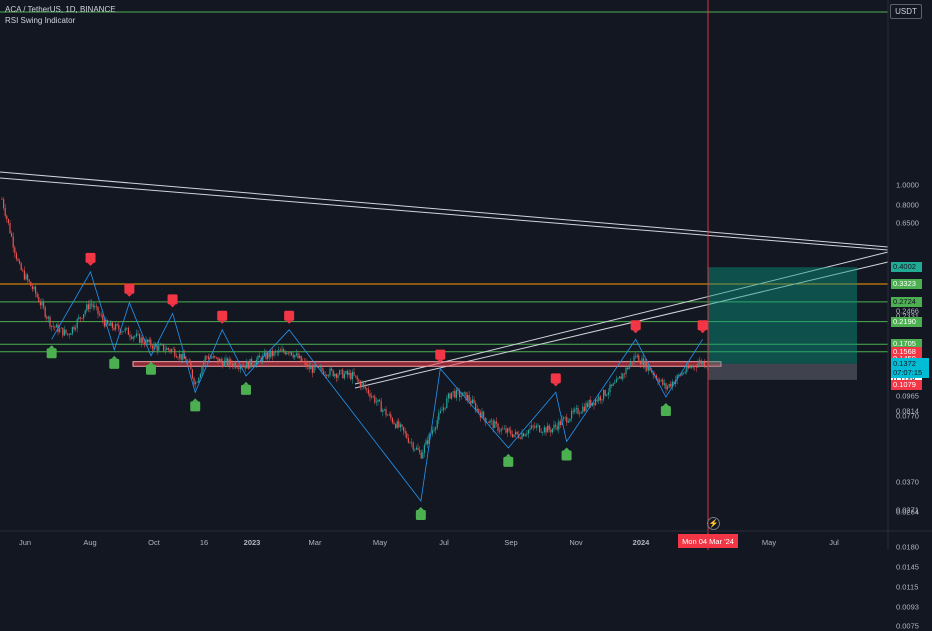 The image size is (932, 631). Describe the element at coordinates (40, 20) in the screenshot. I see `indicator-title: RSI Swing Indicator` at that location.